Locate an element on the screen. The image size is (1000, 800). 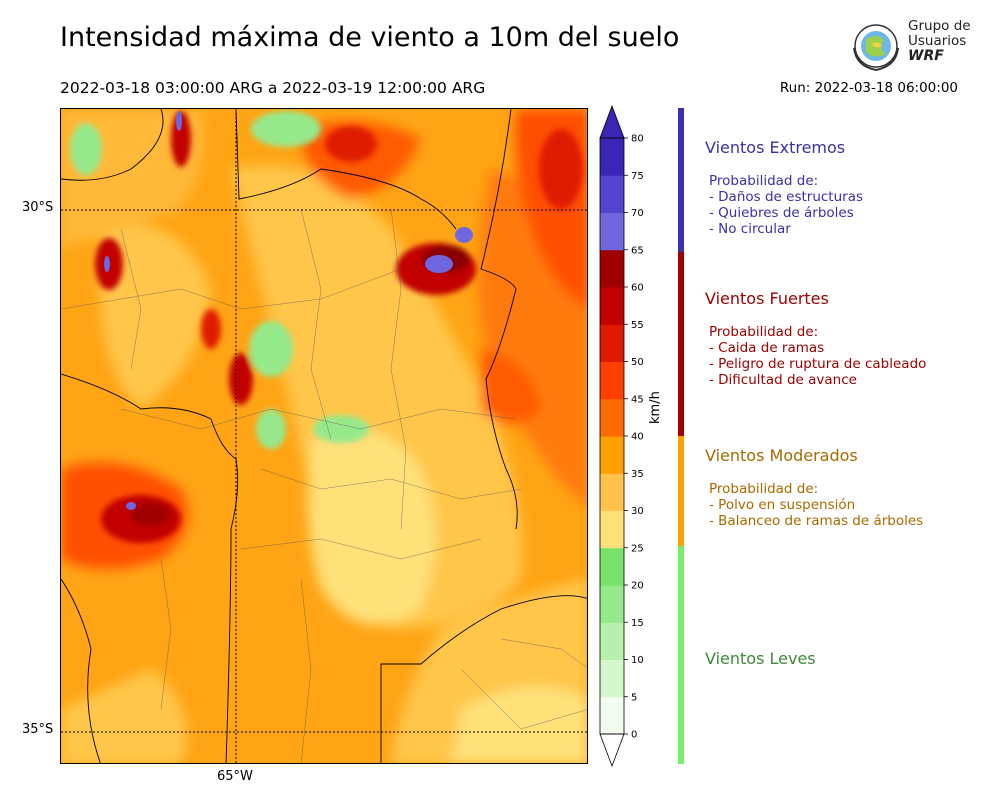
category-light: Vientos Leves is located at coordinates (760, 658).